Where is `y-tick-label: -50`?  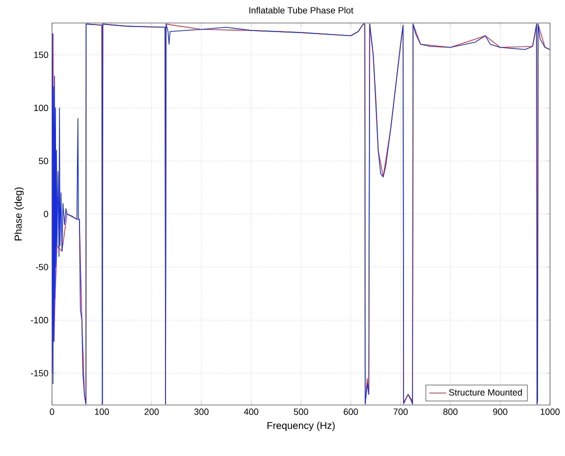
y-tick-label: -50 is located at coordinates (42, 267).